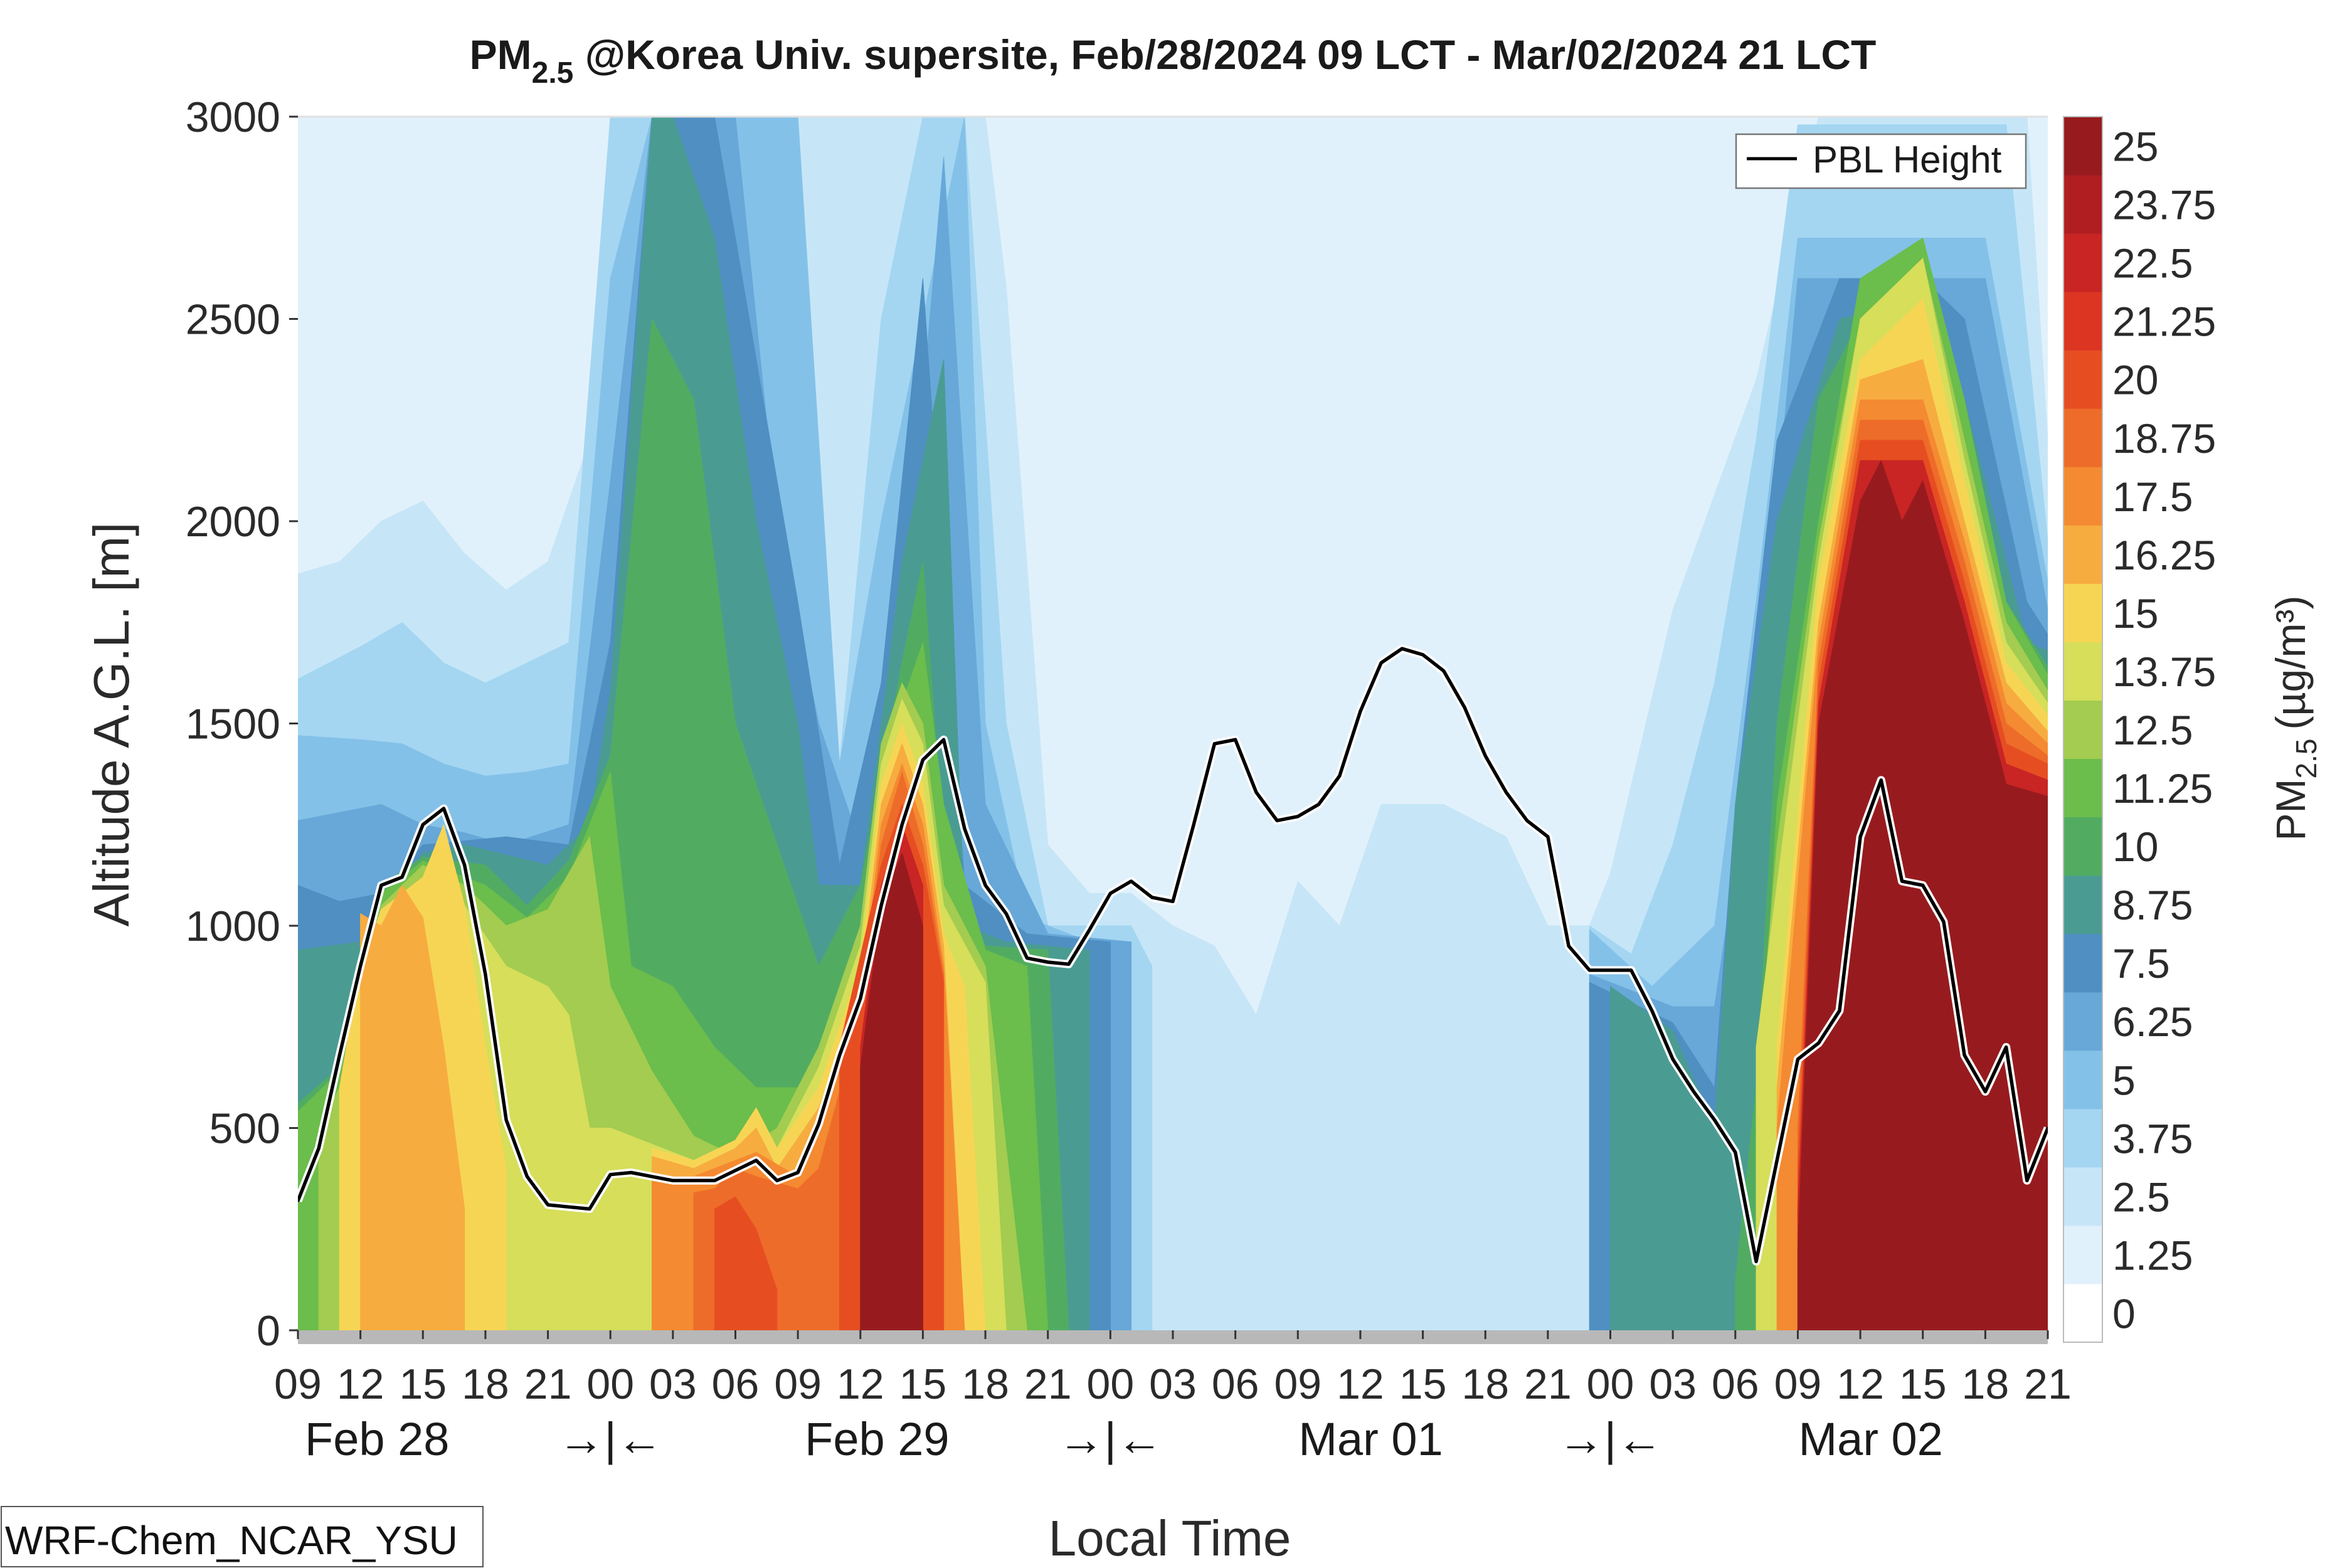  I want to click on date-label-4: Mar 01, so click(1370, 1439).